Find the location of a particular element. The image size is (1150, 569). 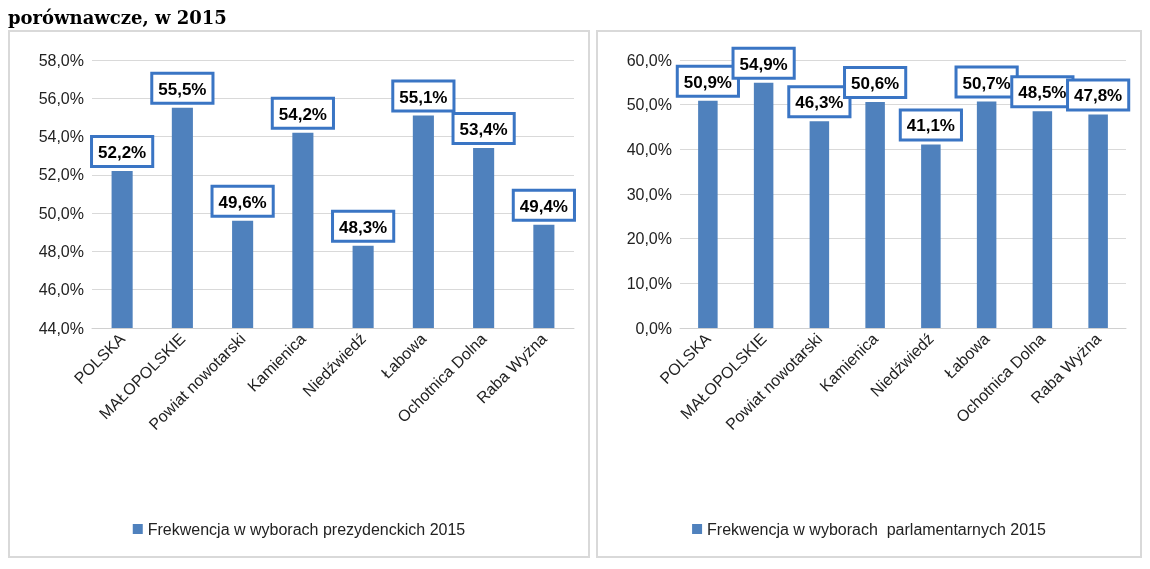

legend-label: Frekwencja w wyborach parlamentarnych 2015 is located at coordinates (877, 529).